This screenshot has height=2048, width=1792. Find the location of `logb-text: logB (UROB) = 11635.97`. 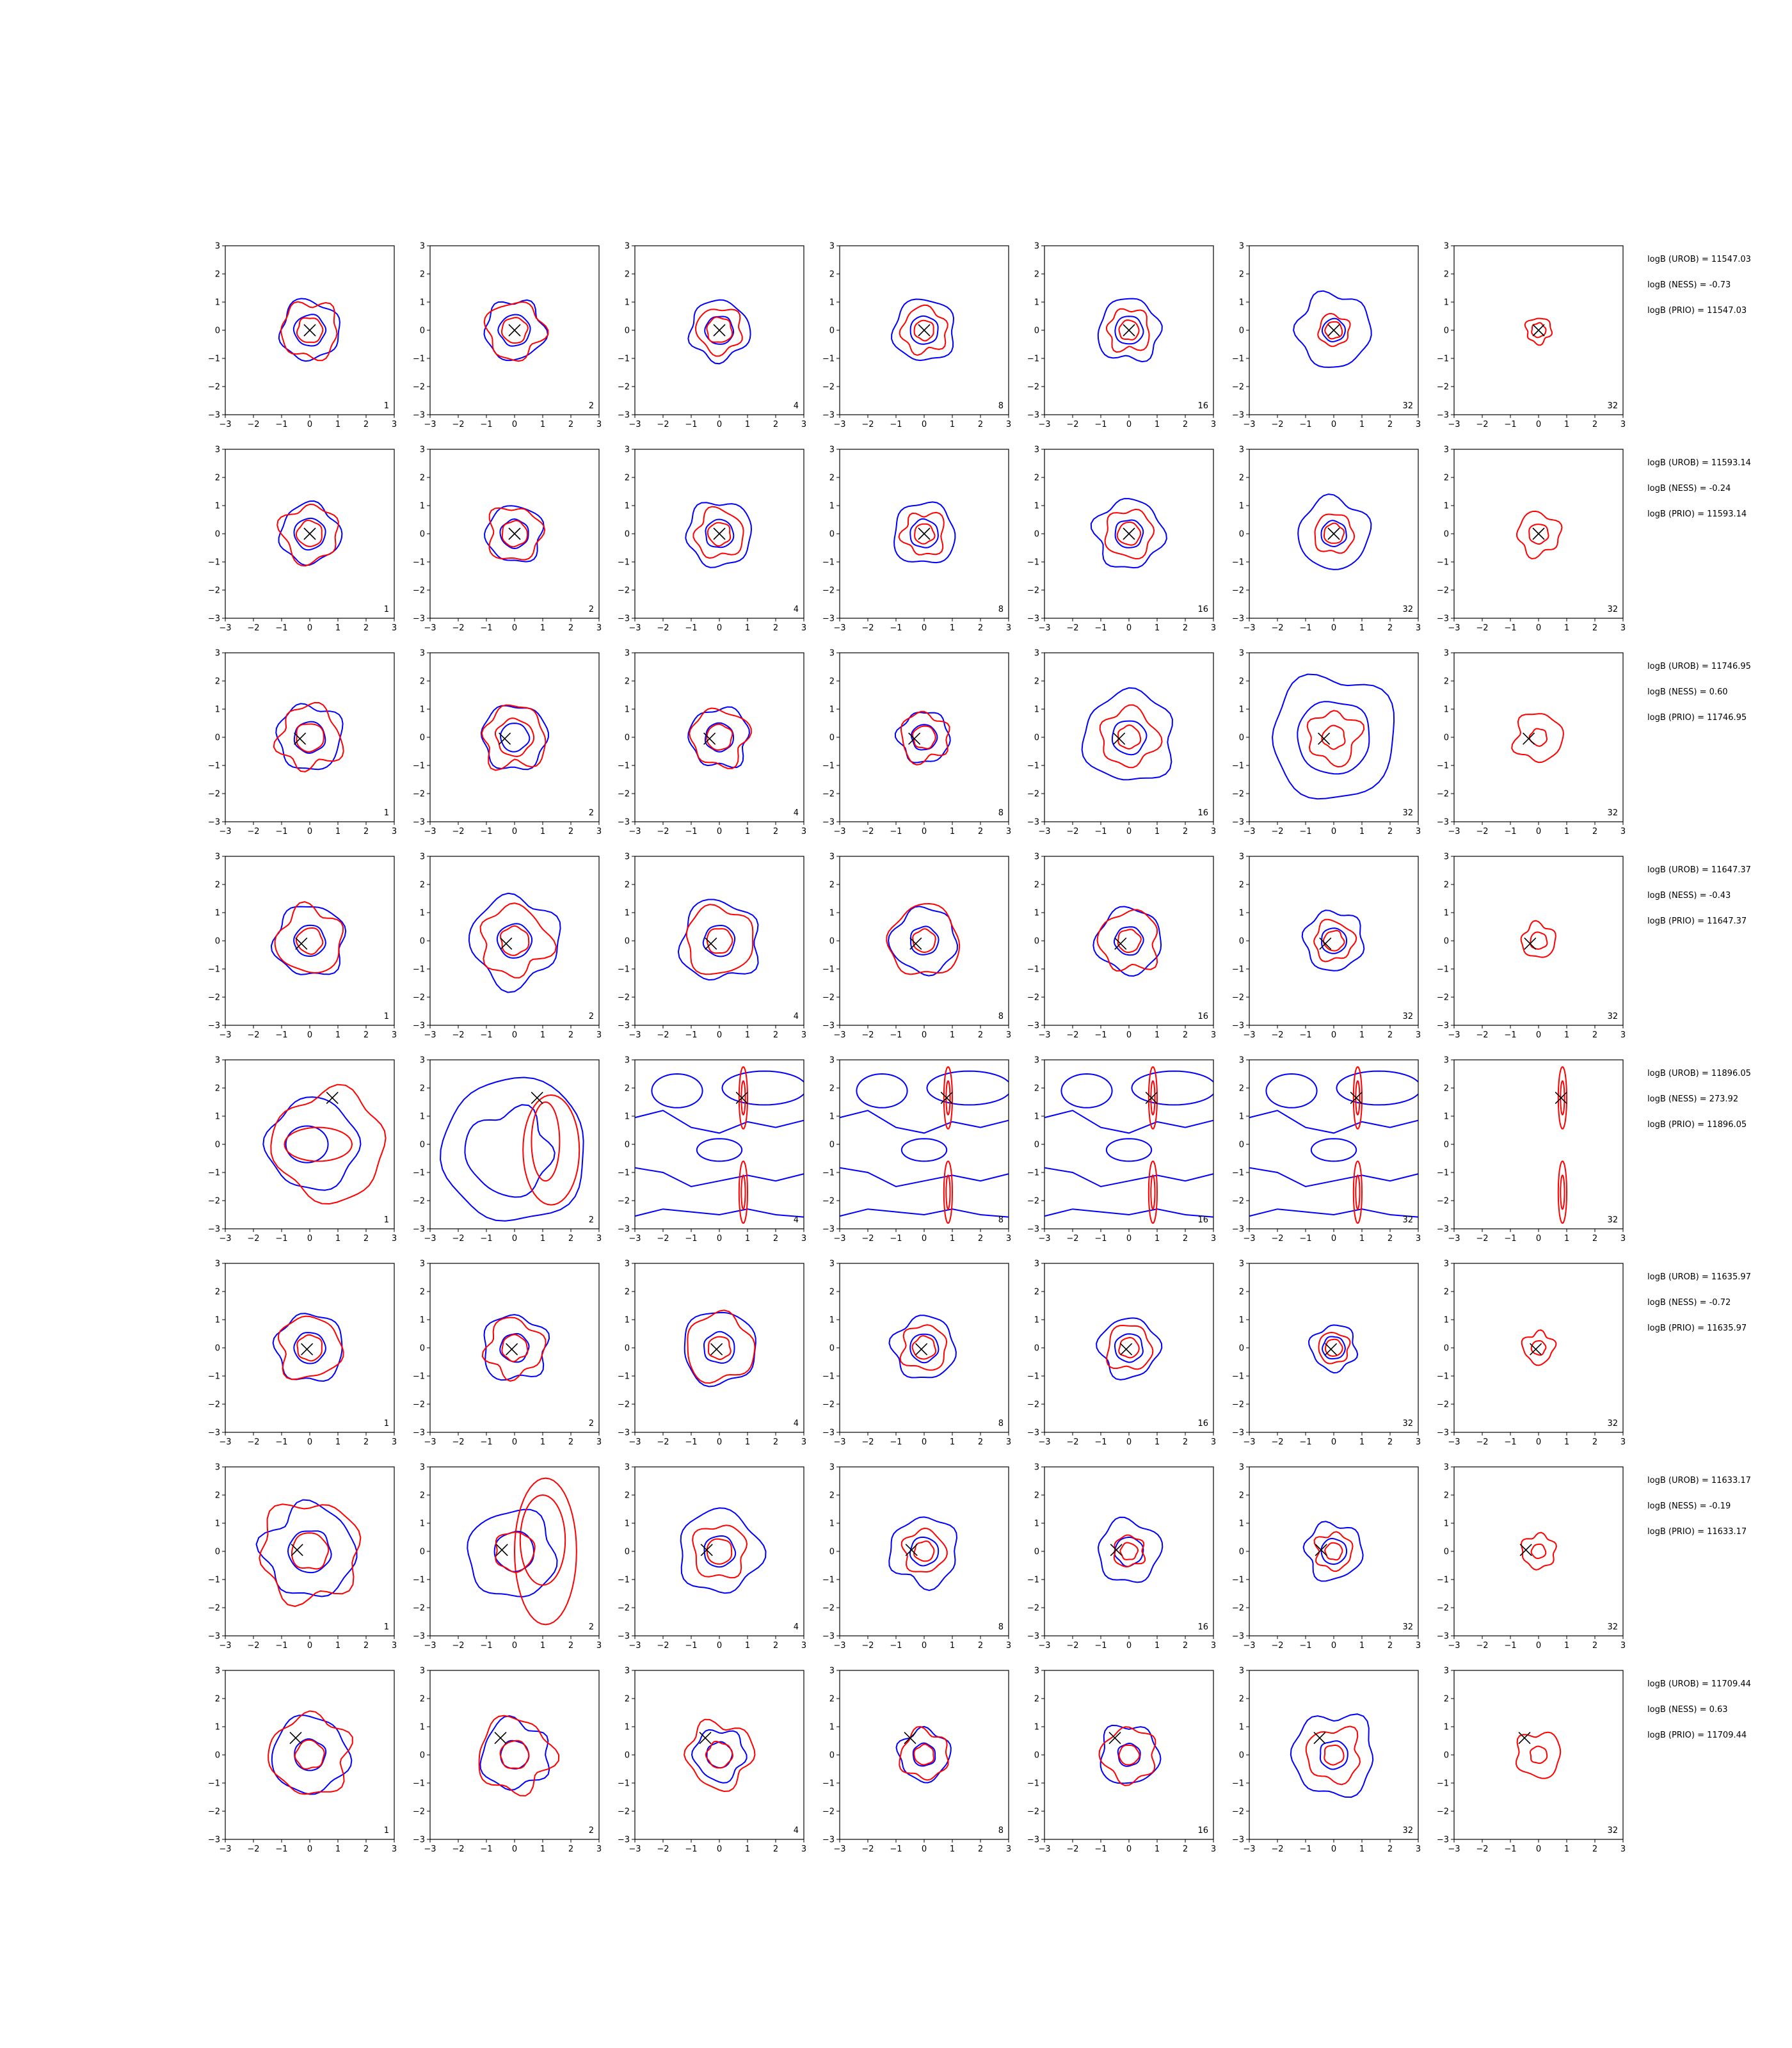

logb-text: logB (UROB) = 11635.97 is located at coordinates (1699, 1277).